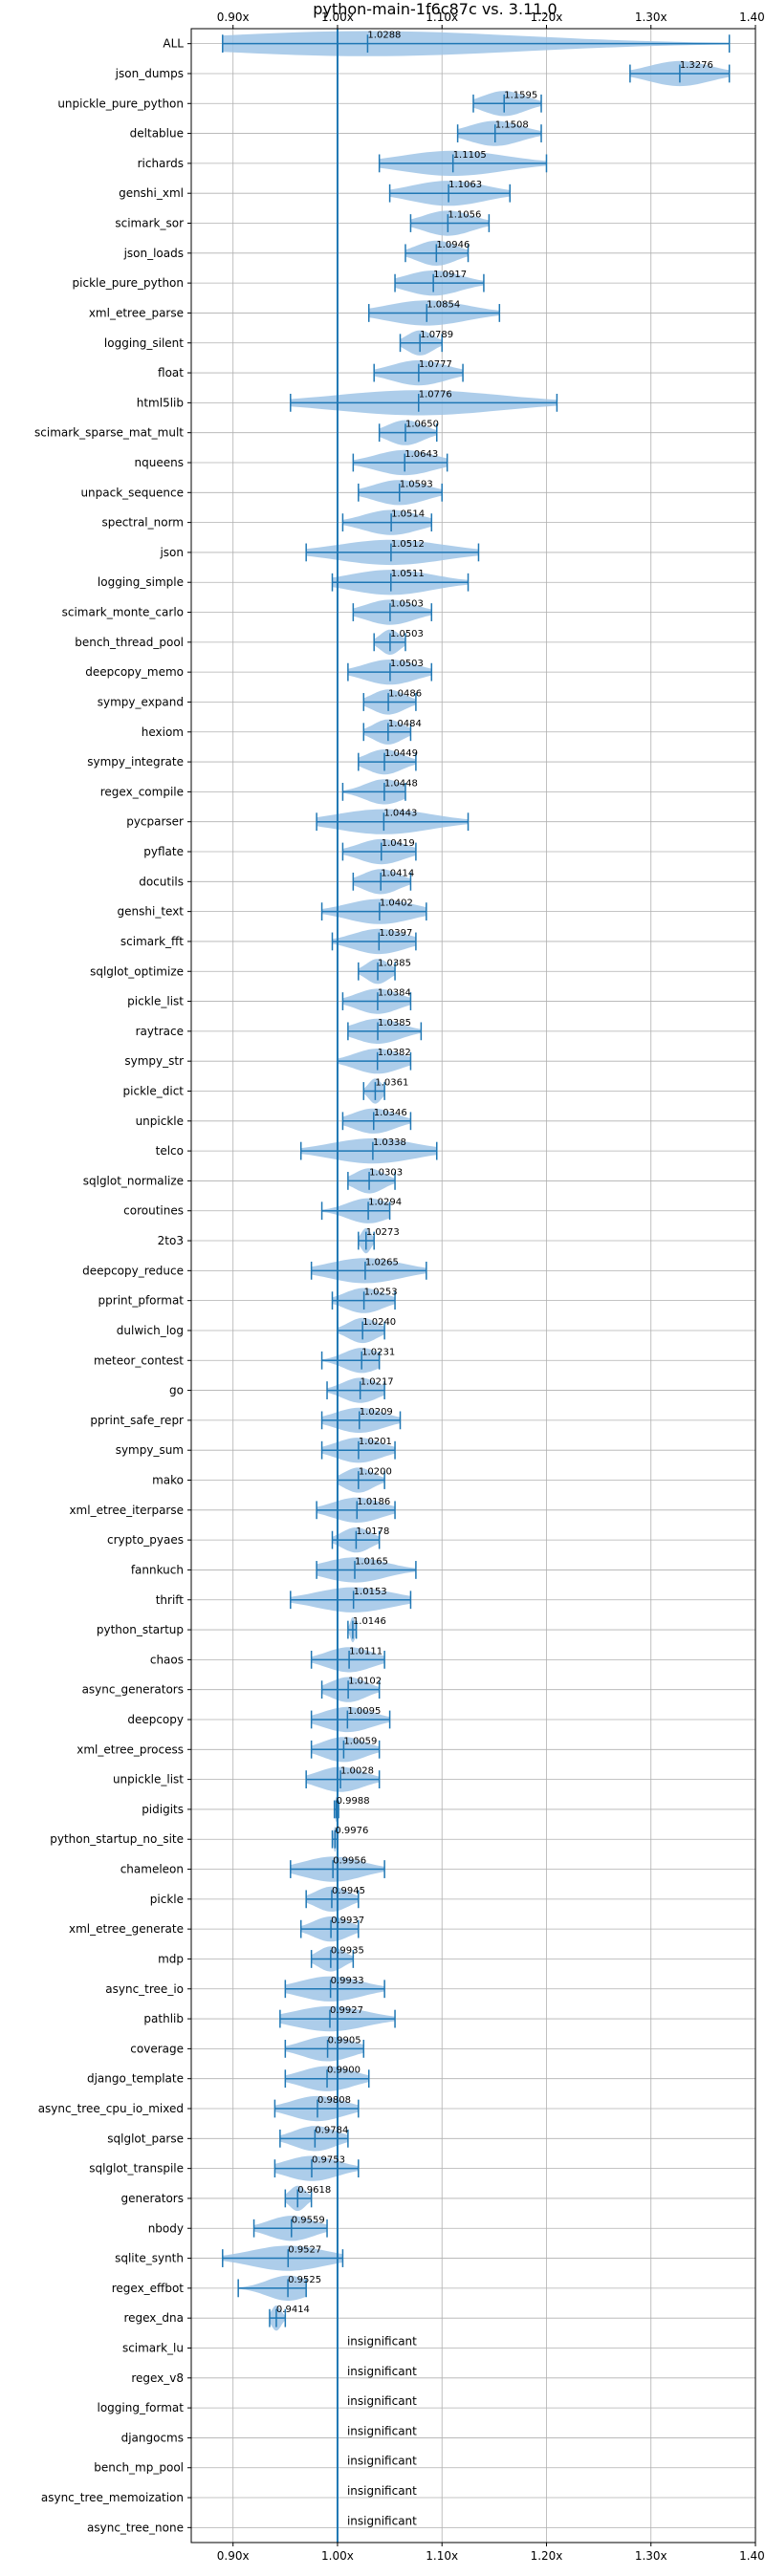 The width and height of the screenshot is (765, 2576). What do you see at coordinates (351, 1831) in the screenshot?
I see `value-label: 0.9976` at bounding box center [351, 1831].